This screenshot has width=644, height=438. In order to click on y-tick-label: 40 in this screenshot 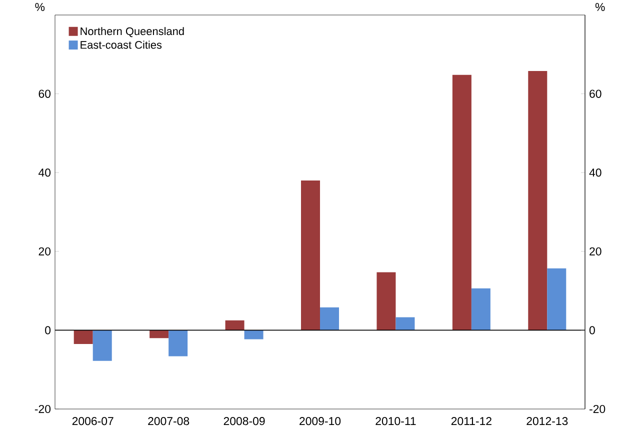, I will do `click(44, 172)`.